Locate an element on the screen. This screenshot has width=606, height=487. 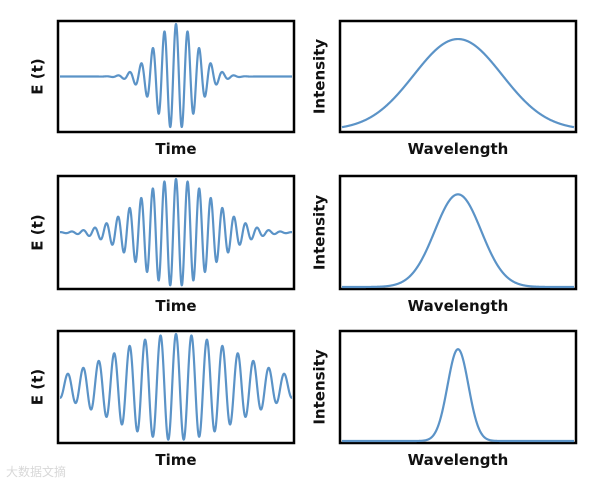
panel-4: Wavelength Intensity is located at coordinates (444, 244).